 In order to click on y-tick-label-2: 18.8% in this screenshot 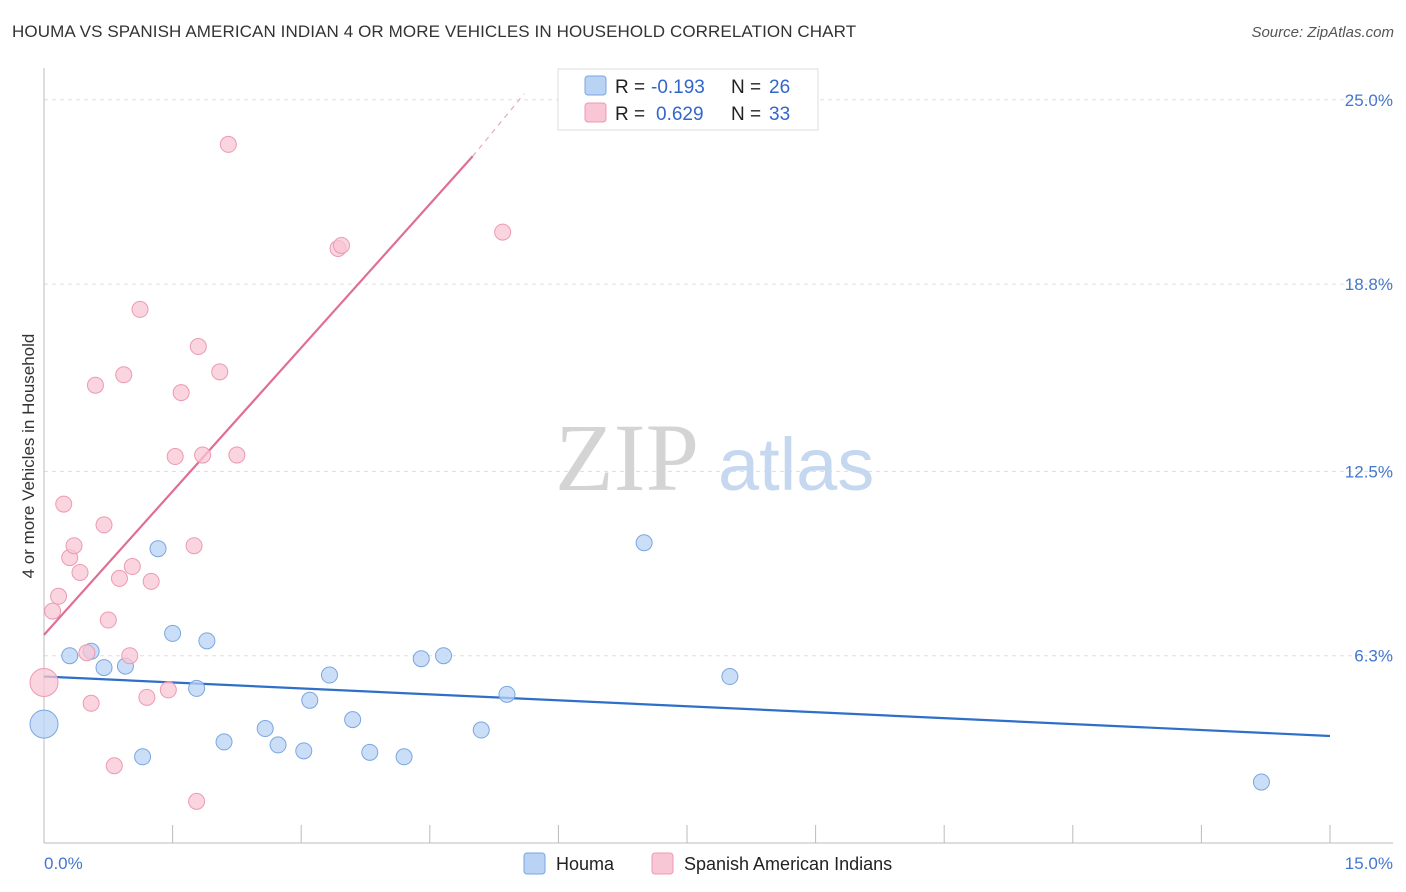, I will do `click(1369, 284)`.